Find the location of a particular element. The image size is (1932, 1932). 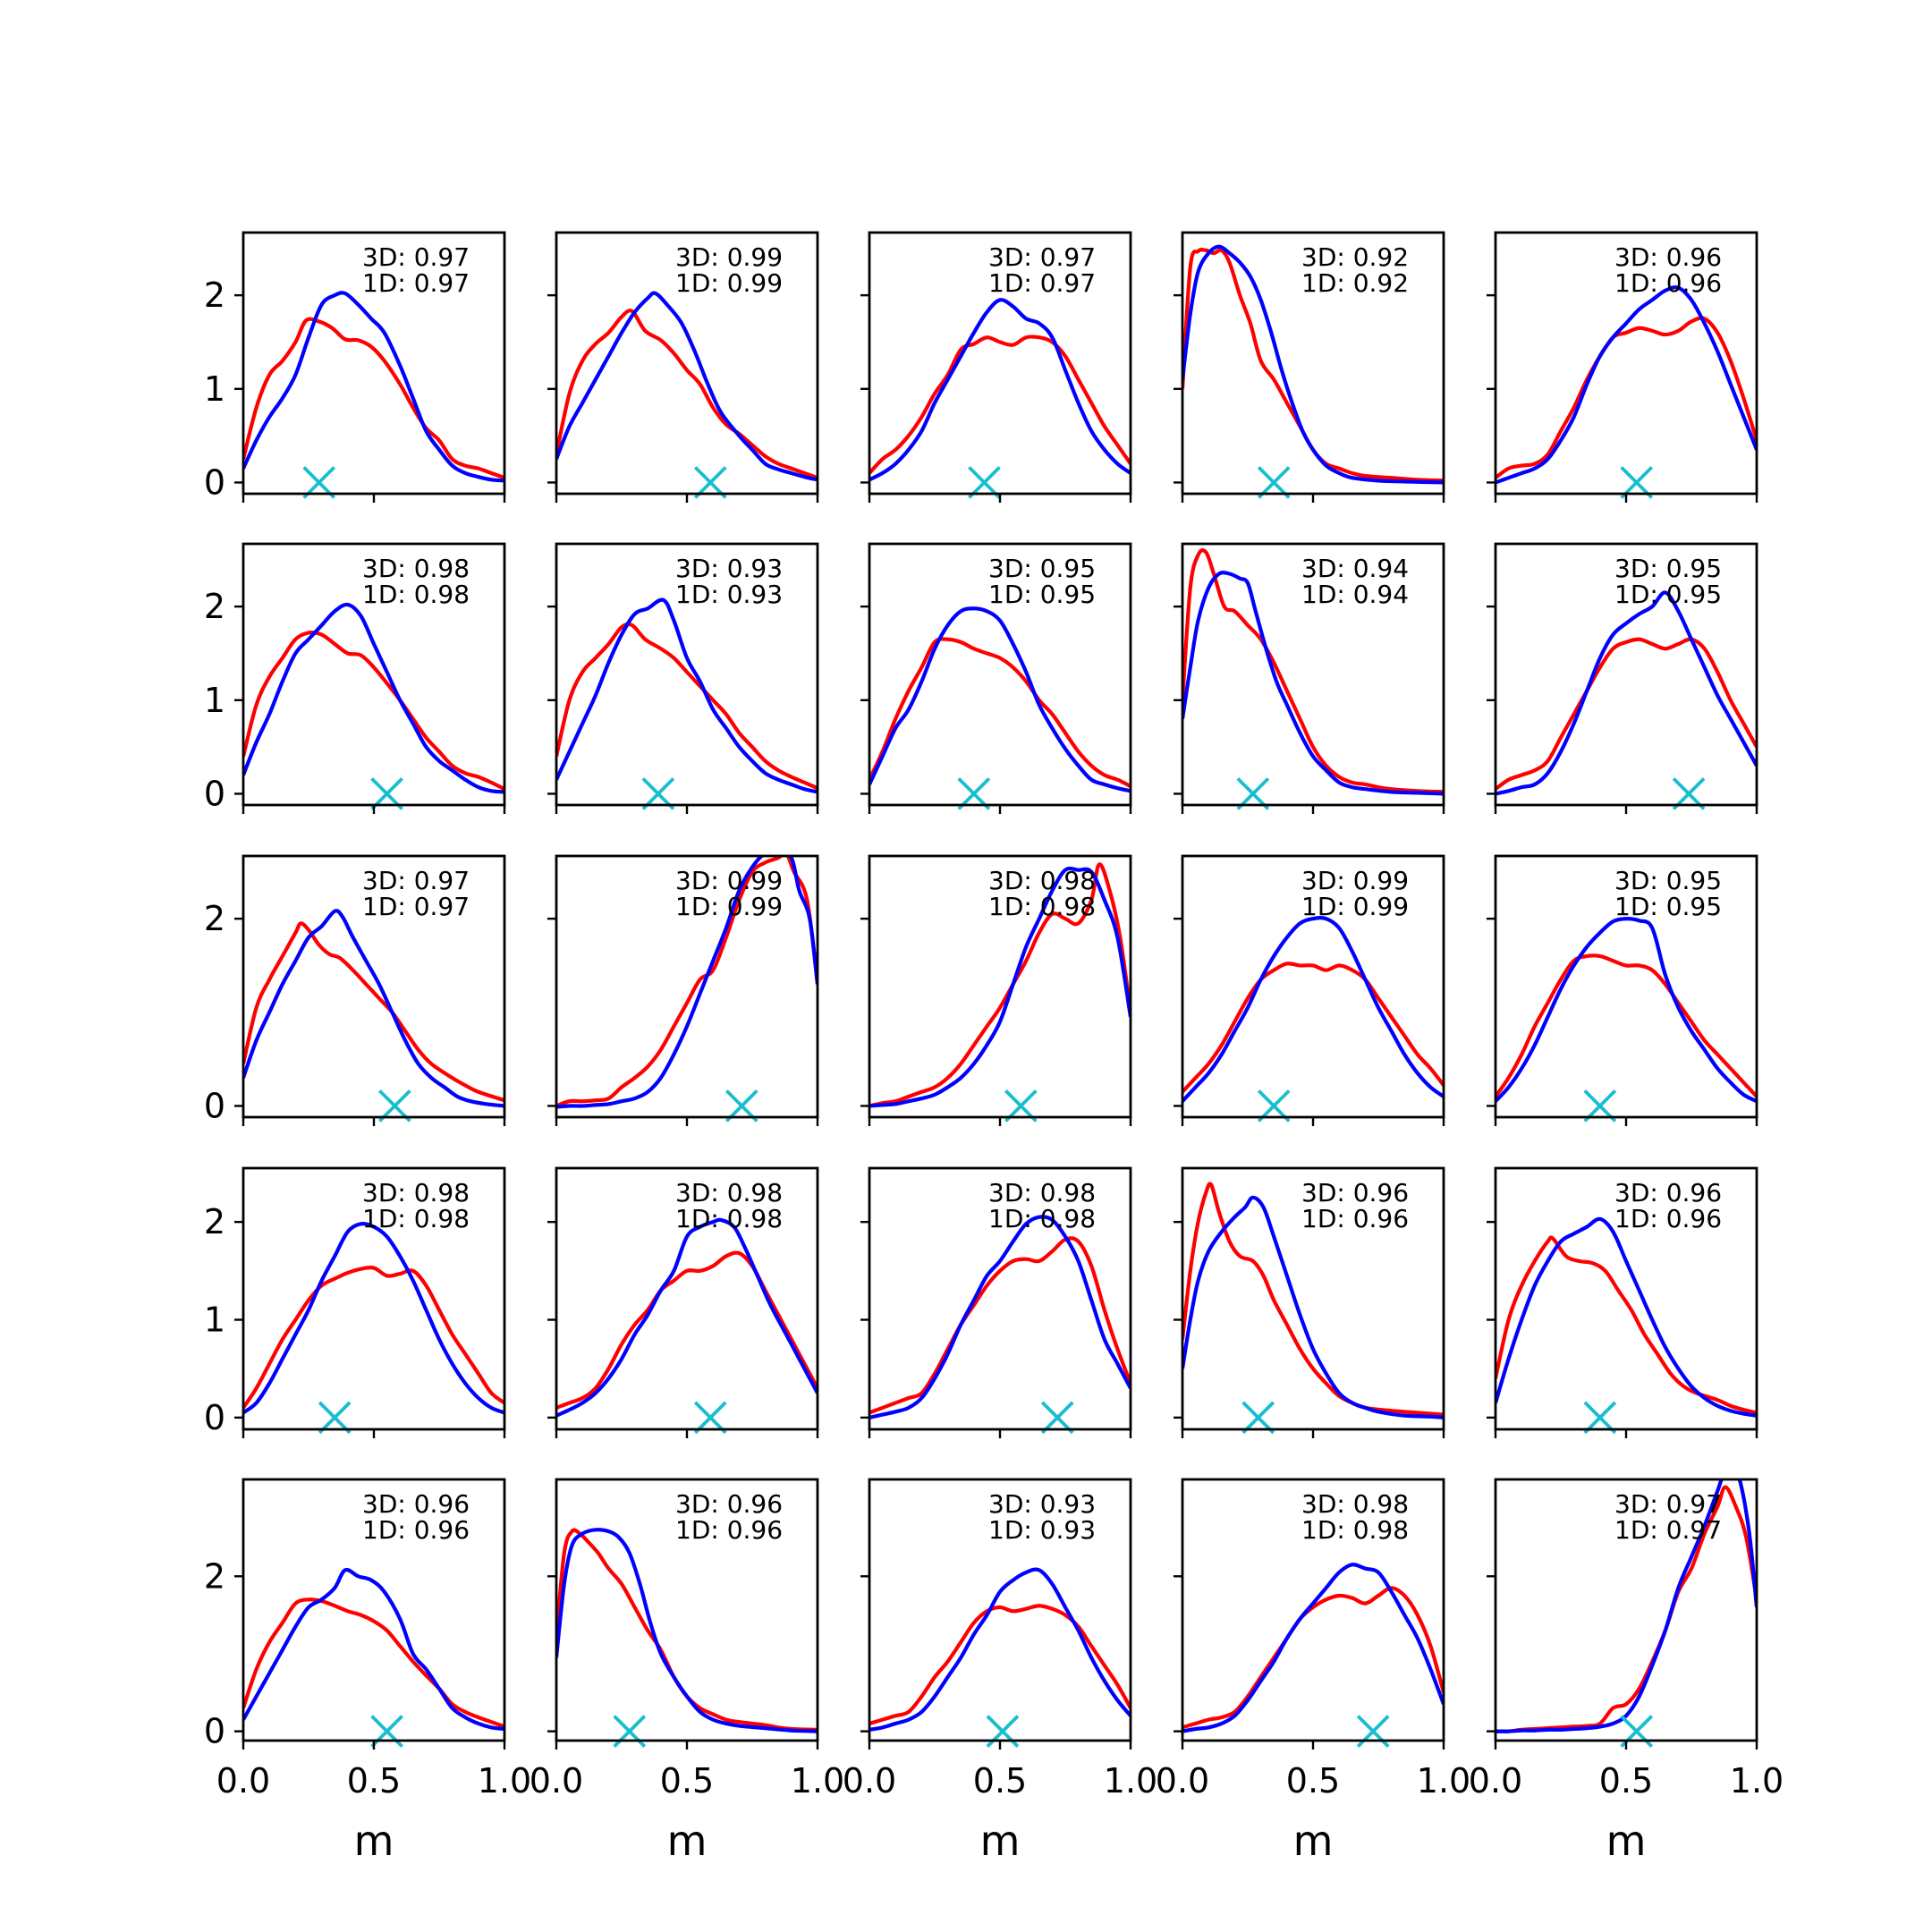

score-3d-label: 3D: 0.94 is located at coordinates (1355, 568).